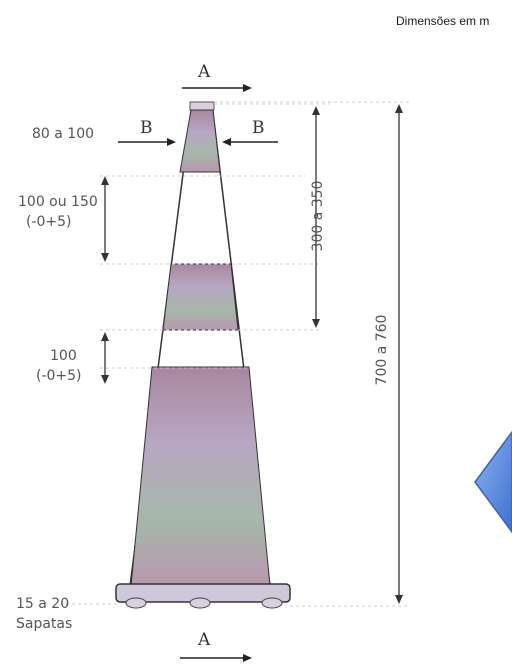 The height and width of the screenshot is (664, 512). What do you see at coordinates (43, 604) in the screenshot?
I see `dim-label-feet-value: 15 a 20` at bounding box center [43, 604].